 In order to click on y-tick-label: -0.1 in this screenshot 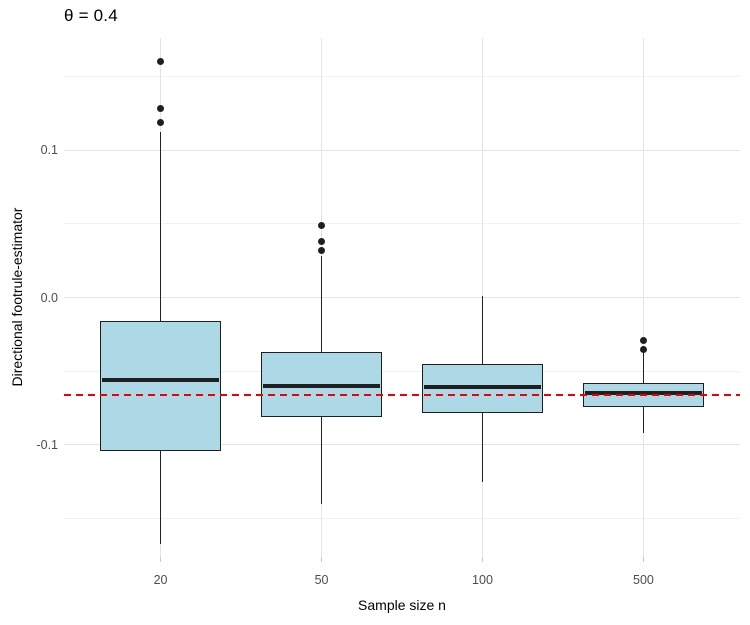, I will do `click(47, 444)`.